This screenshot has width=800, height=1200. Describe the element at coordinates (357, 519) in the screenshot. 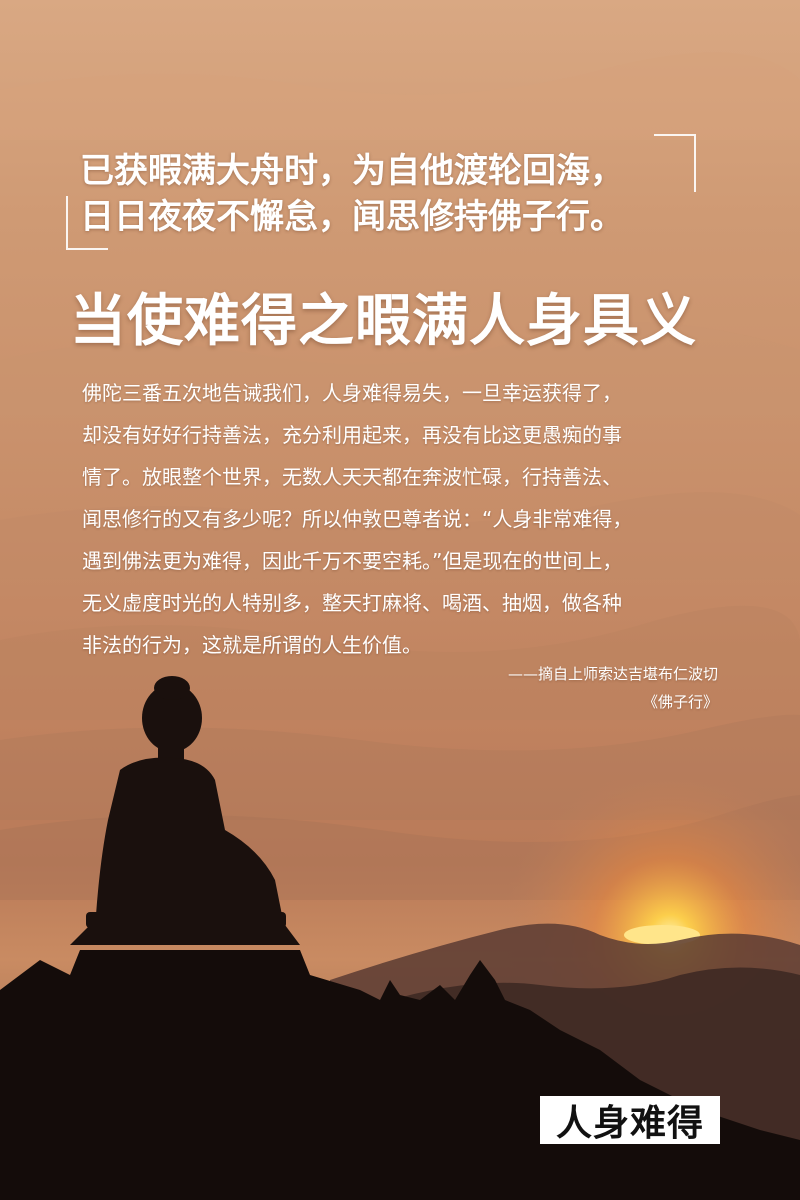

I see `body-line: 闻思修行的又有多少呢？所以仲敦巴尊者说：“人身非常难得，` at that location.